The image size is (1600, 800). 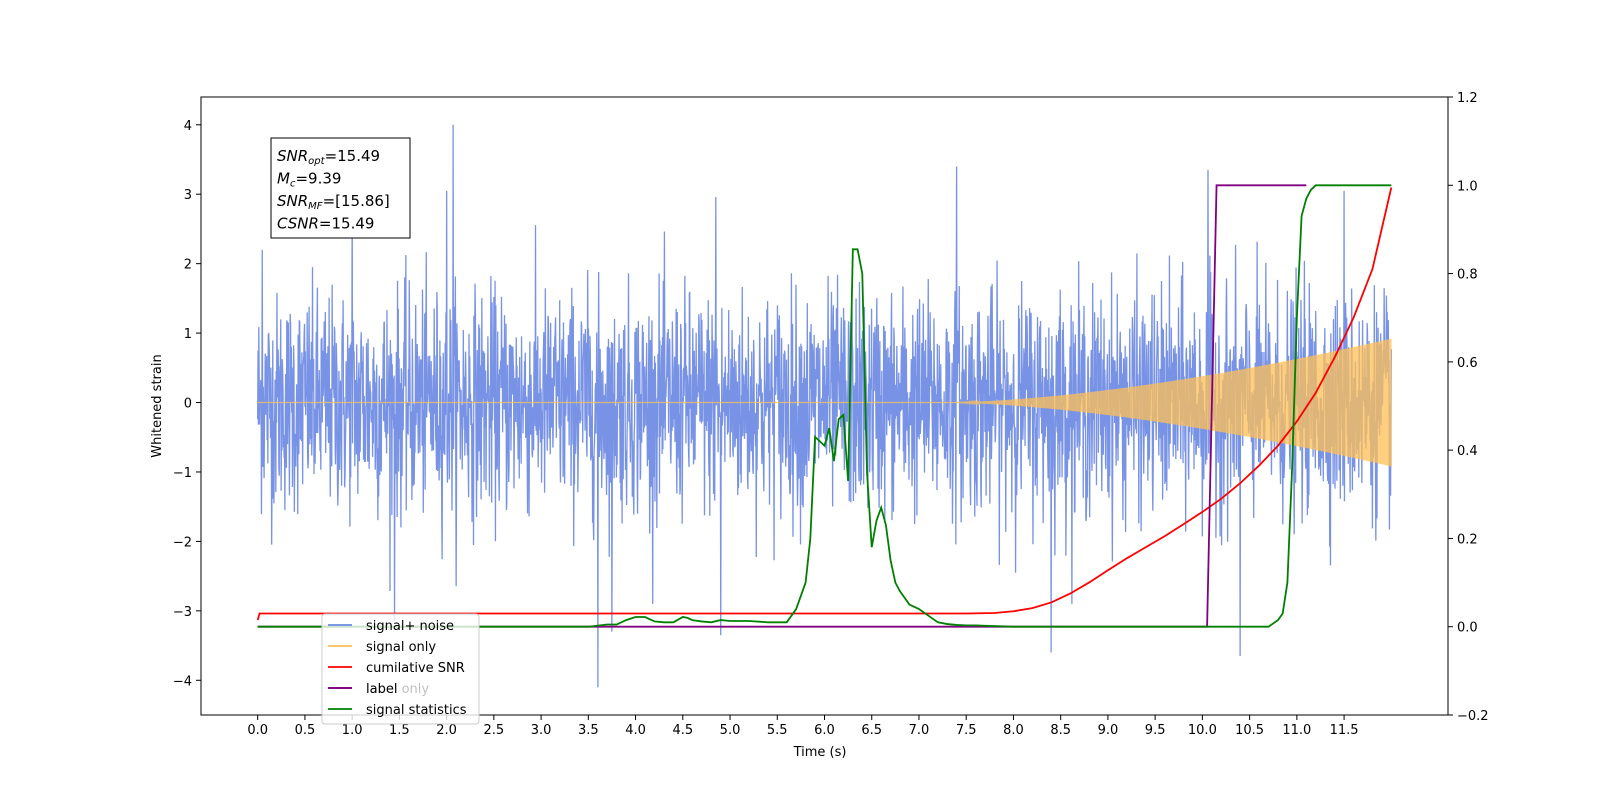 I want to click on x-tick-label: 11.0, so click(x=1296, y=730).